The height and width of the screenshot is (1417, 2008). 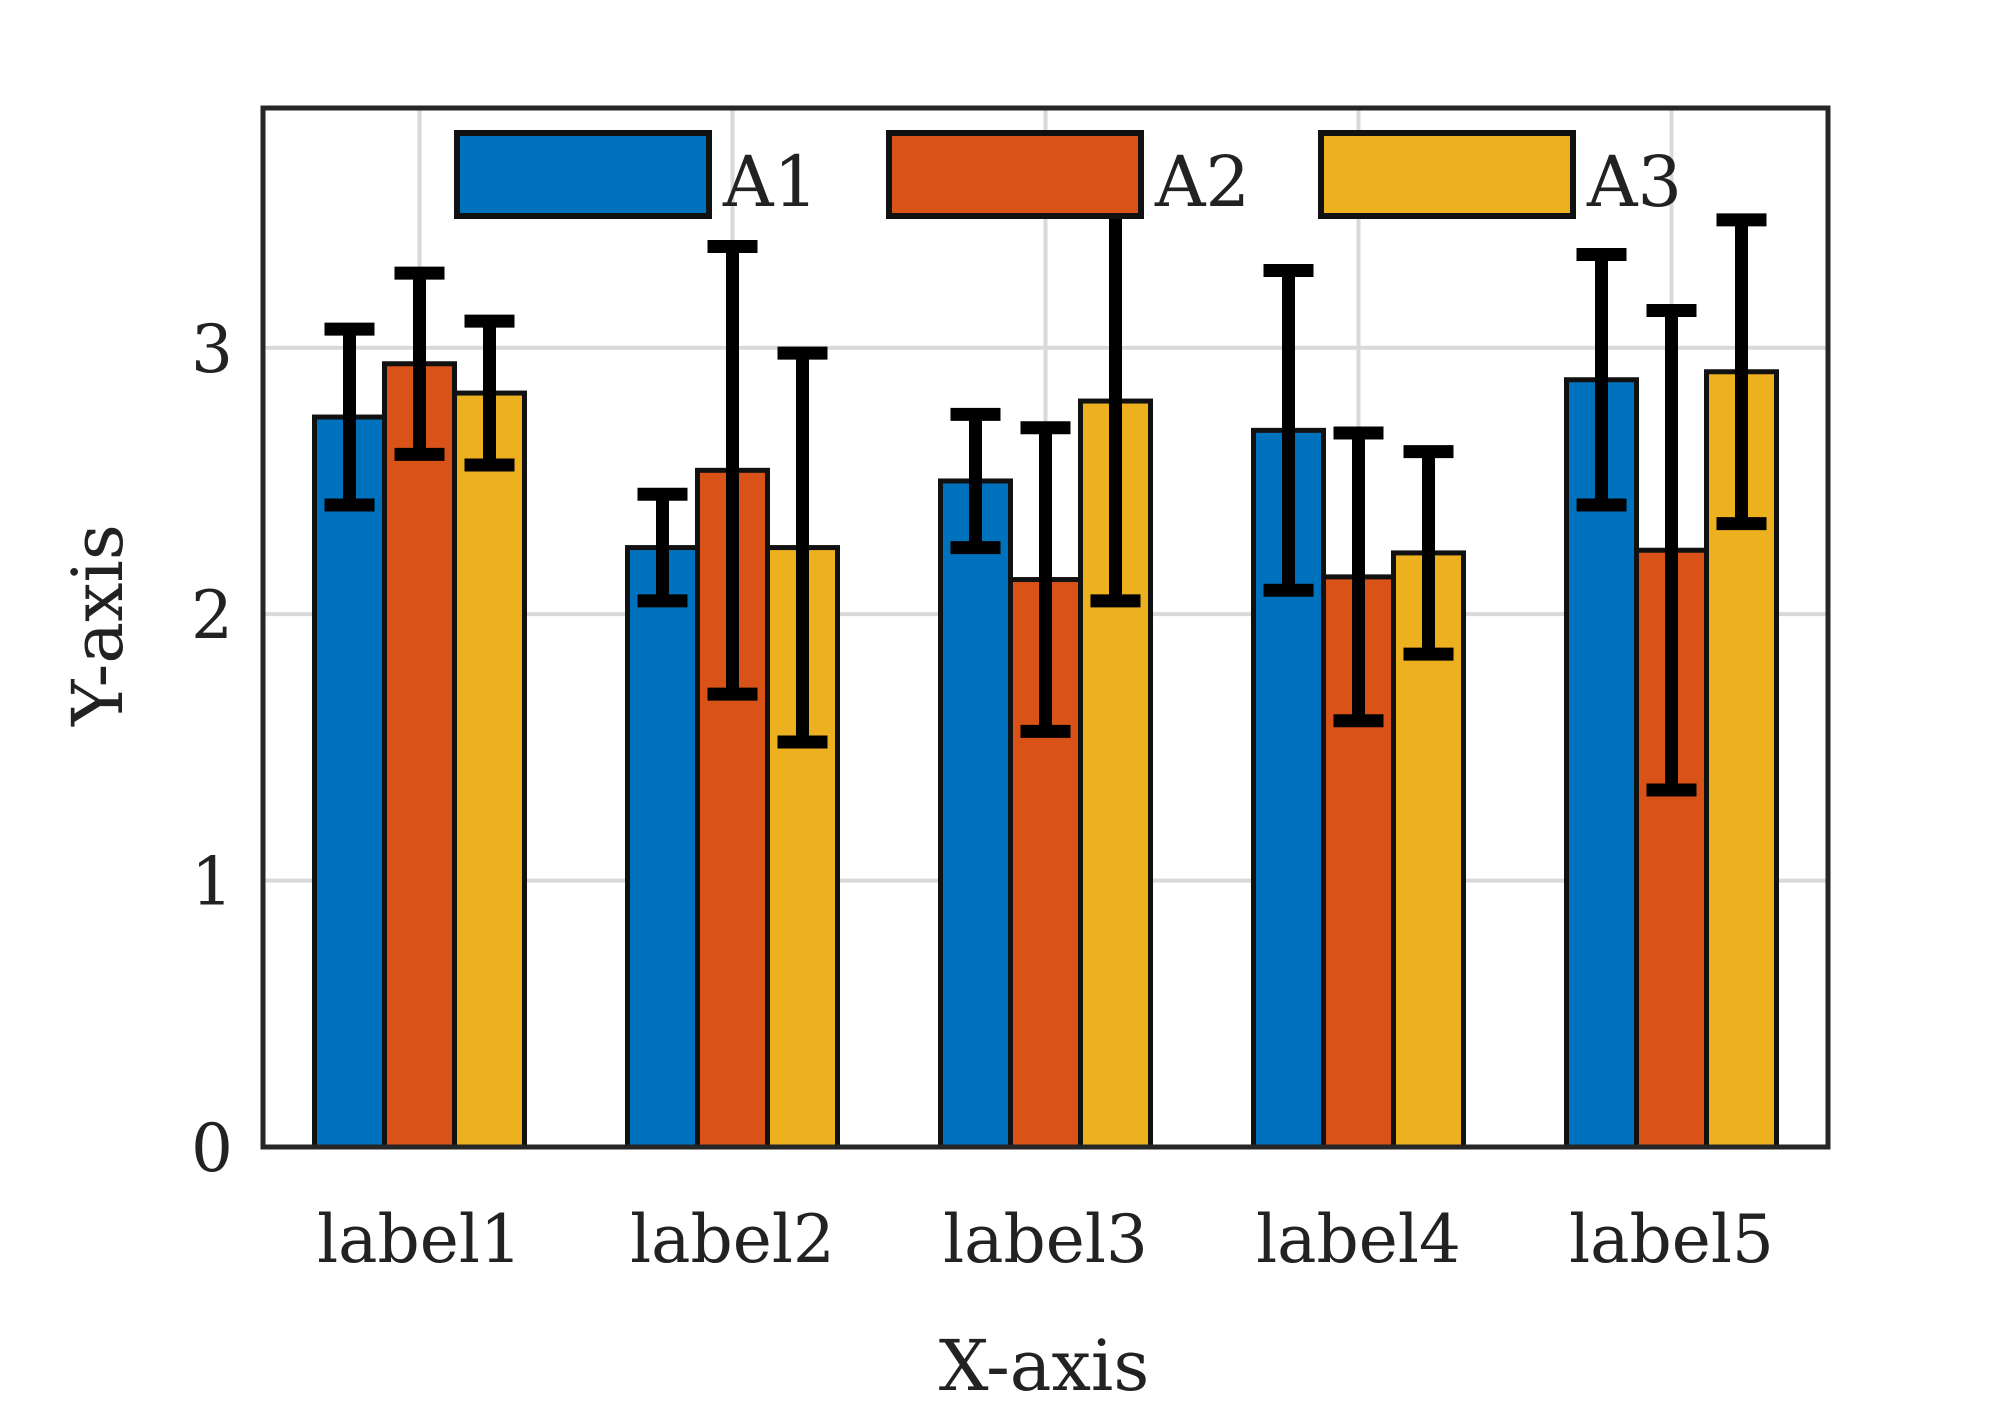 What do you see at coordinates (732, 470) in the screenshot?
I see `error-bar-a2-label2` at bounding box center [732, 470].